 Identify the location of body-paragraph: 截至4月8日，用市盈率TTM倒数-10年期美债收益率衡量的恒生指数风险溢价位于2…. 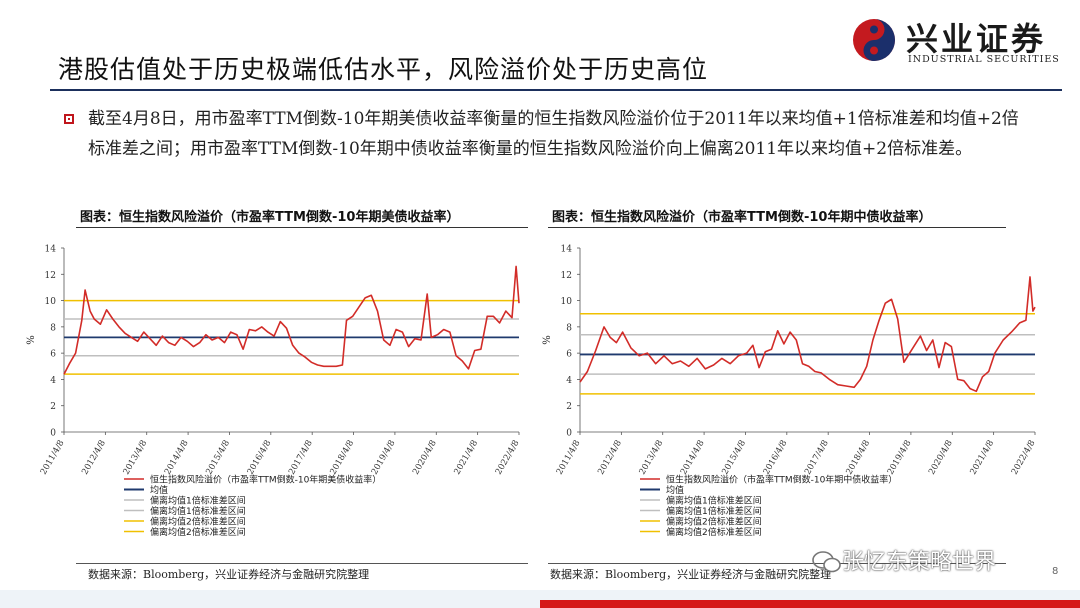
(553, 134).